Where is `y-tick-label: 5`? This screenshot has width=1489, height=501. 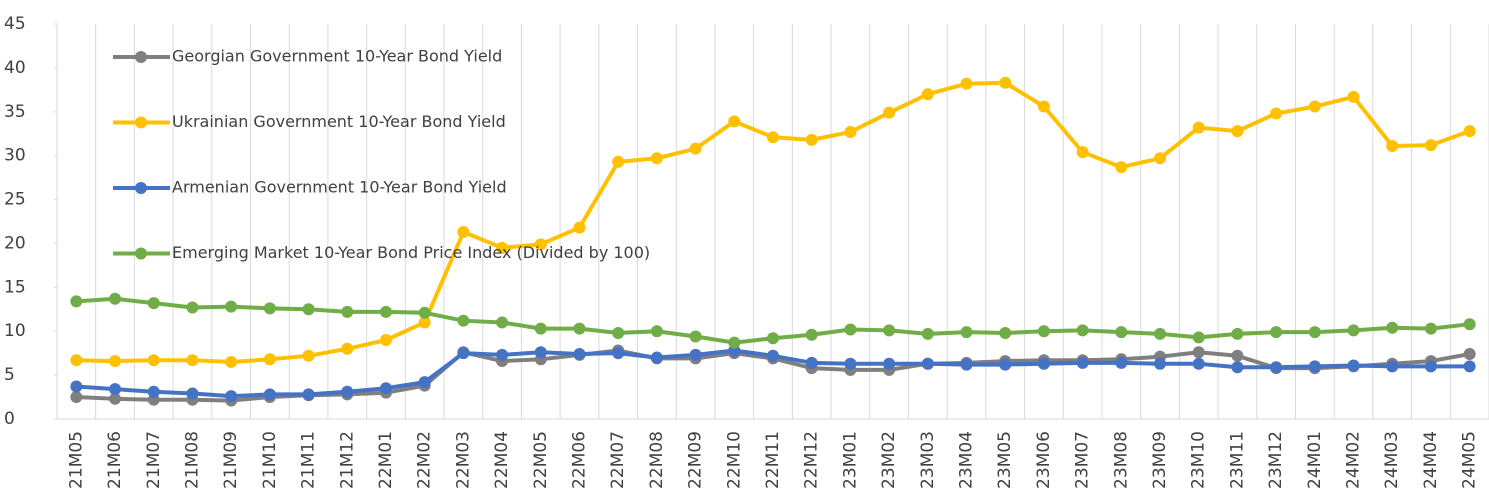
y-tick-label: 5 is located at coordinates (9, 375).